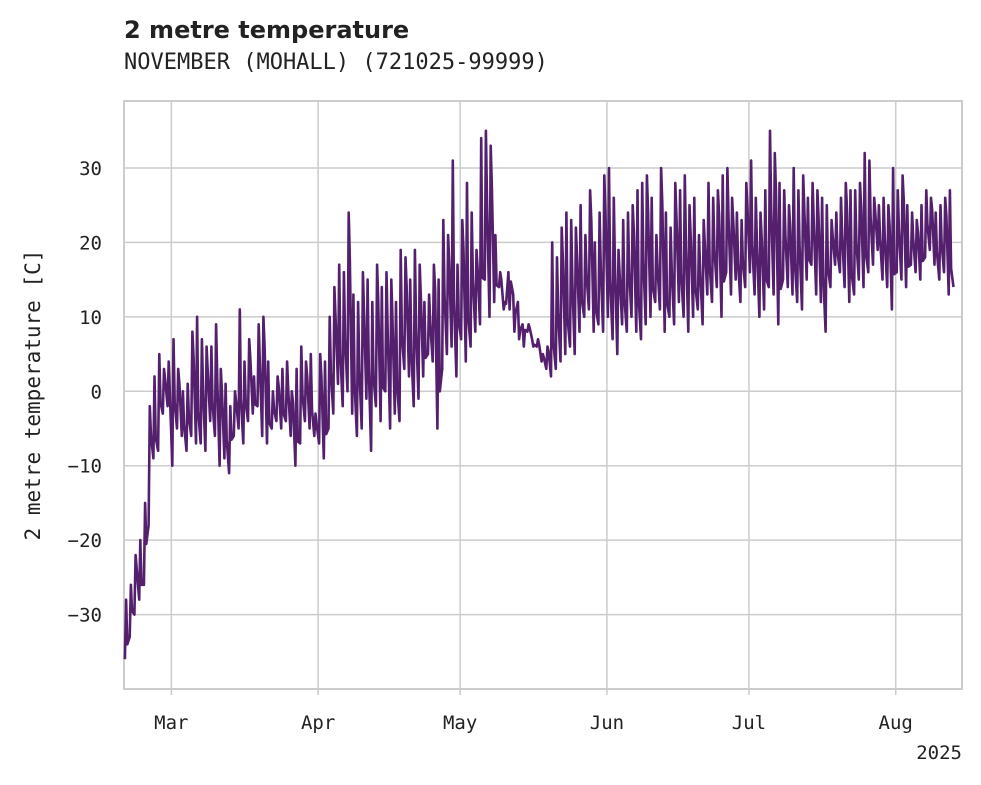 Image resolution: width=981 pixels, height=785 pixels. Describe the element at coordinates (939, 753) in the screenshot. I see `year-label: 2025` at that location.